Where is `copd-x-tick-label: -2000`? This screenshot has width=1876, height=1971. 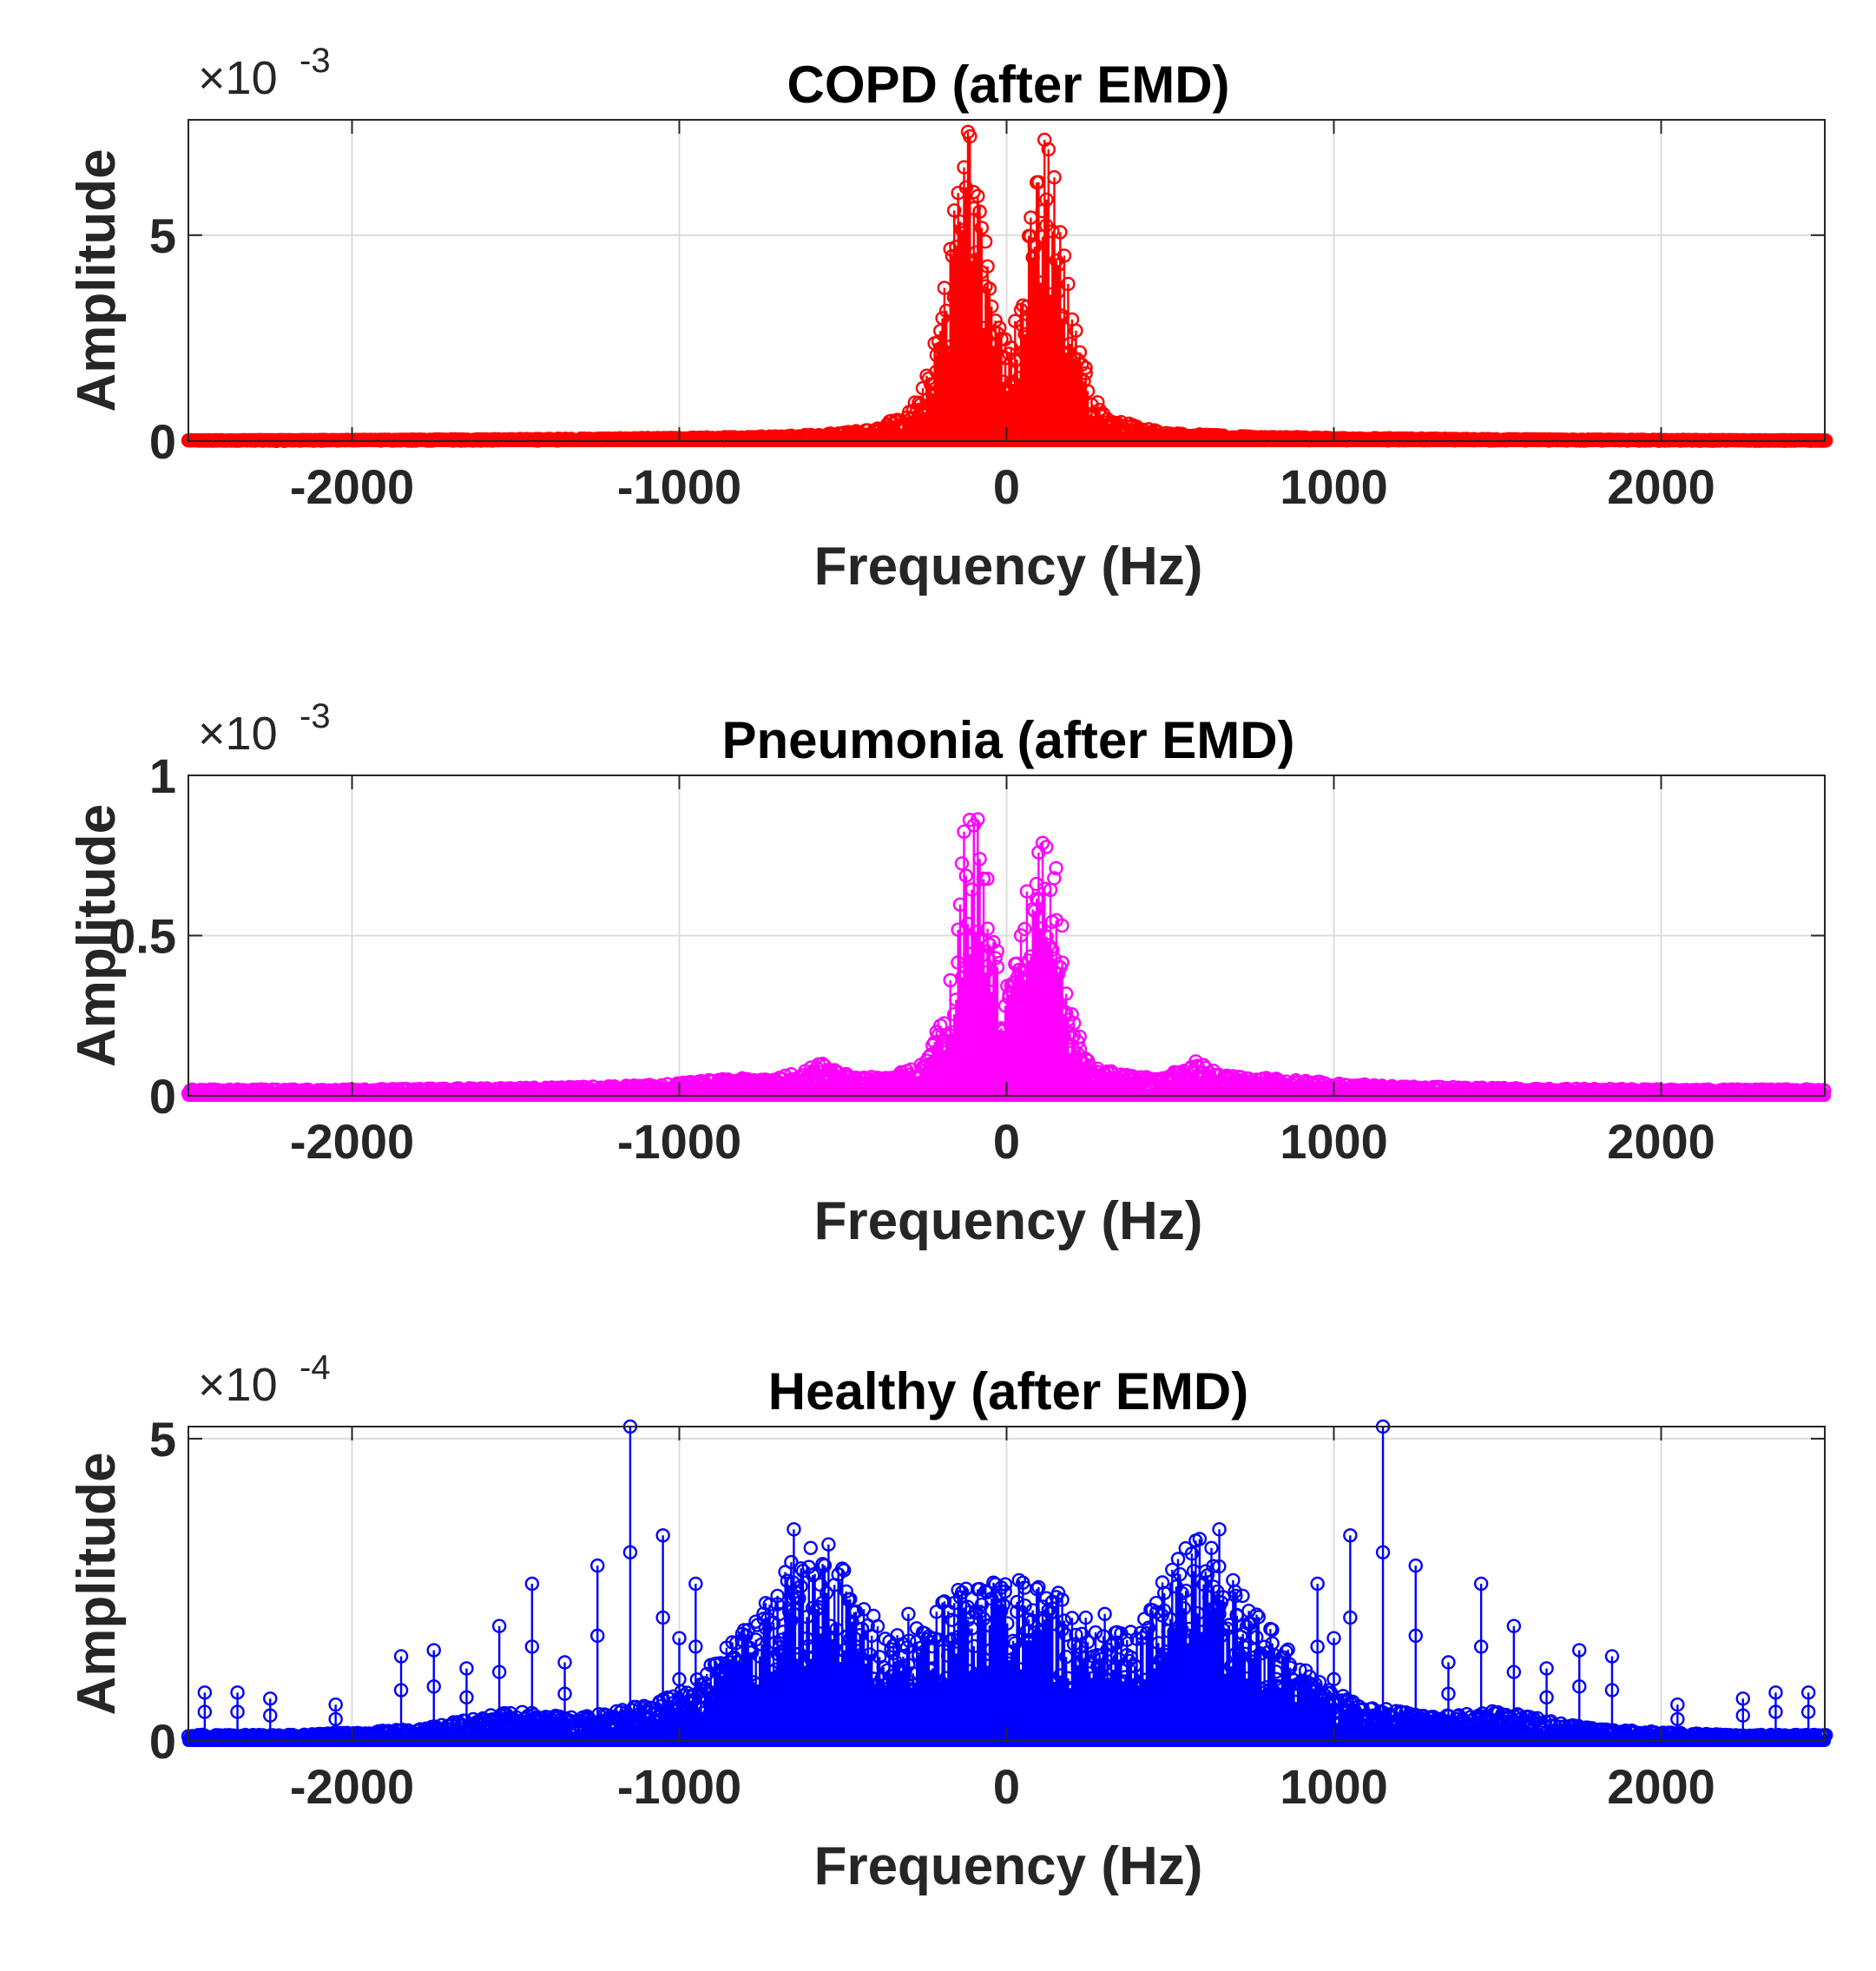
copd-x-tick-label: -2000 is located at coordinates (352, 487).